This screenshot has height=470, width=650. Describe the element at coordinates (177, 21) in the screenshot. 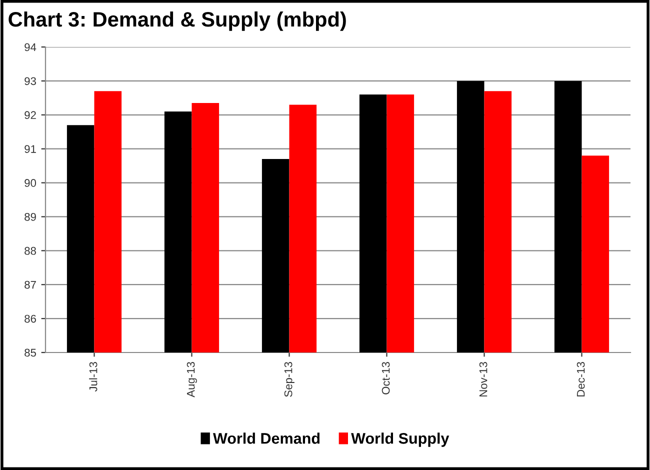

I see `chart-title: Chart 3: Demand & Supply (mbpd)` at that location.